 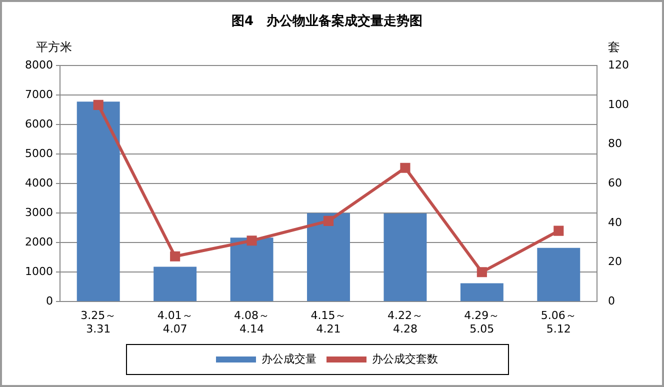 I want to click on x-tick-label: 4.01～ 4.07, so click(x=175, y=322).